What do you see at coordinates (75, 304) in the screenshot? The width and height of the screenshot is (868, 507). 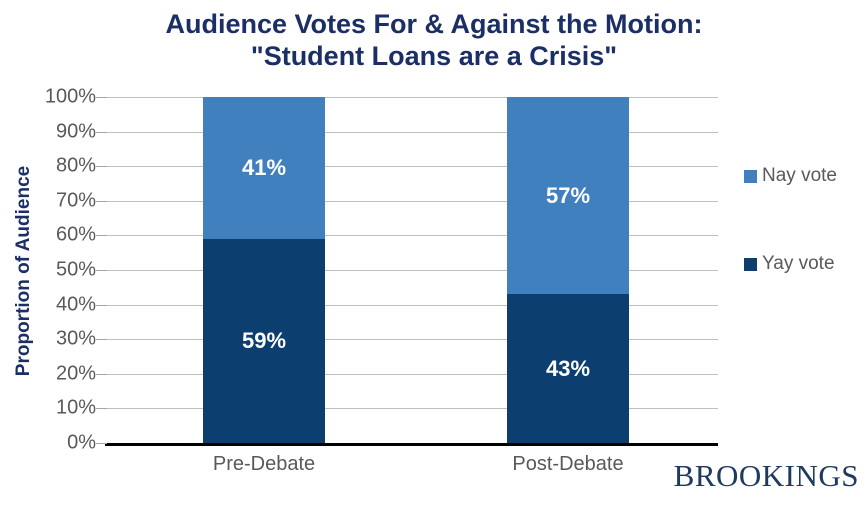 I see `y-axis-tick-label: 40%` at bounding box center [75, 304].